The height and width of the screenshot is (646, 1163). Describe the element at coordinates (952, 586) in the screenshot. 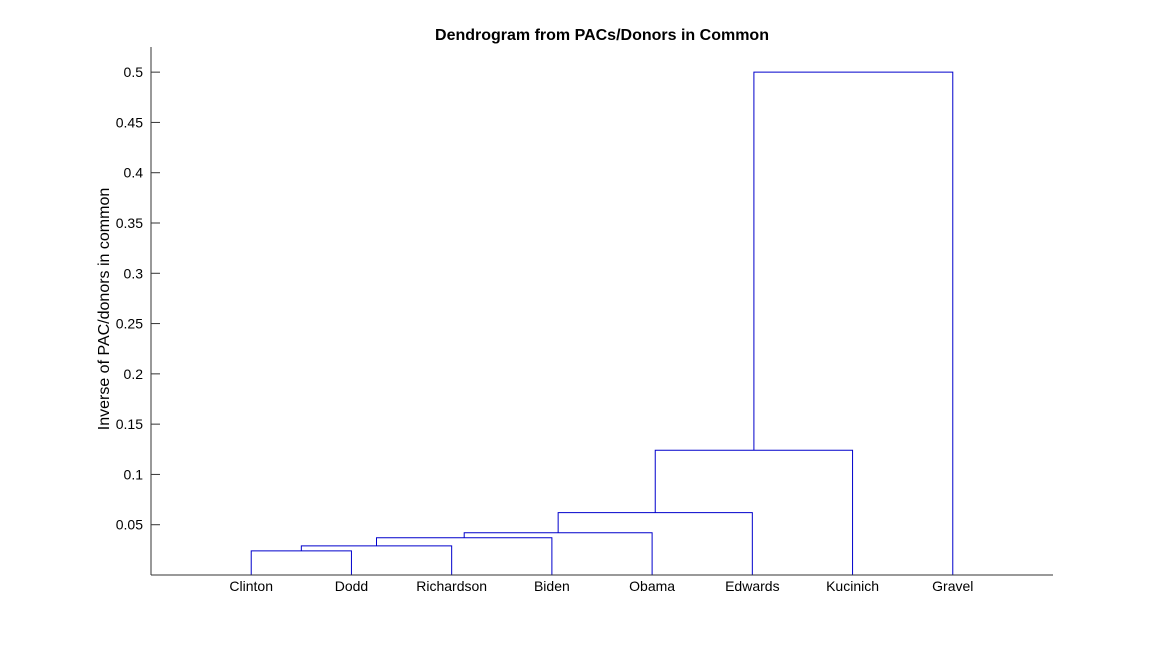

I see `x-leaf-label: Gravel` at that location.